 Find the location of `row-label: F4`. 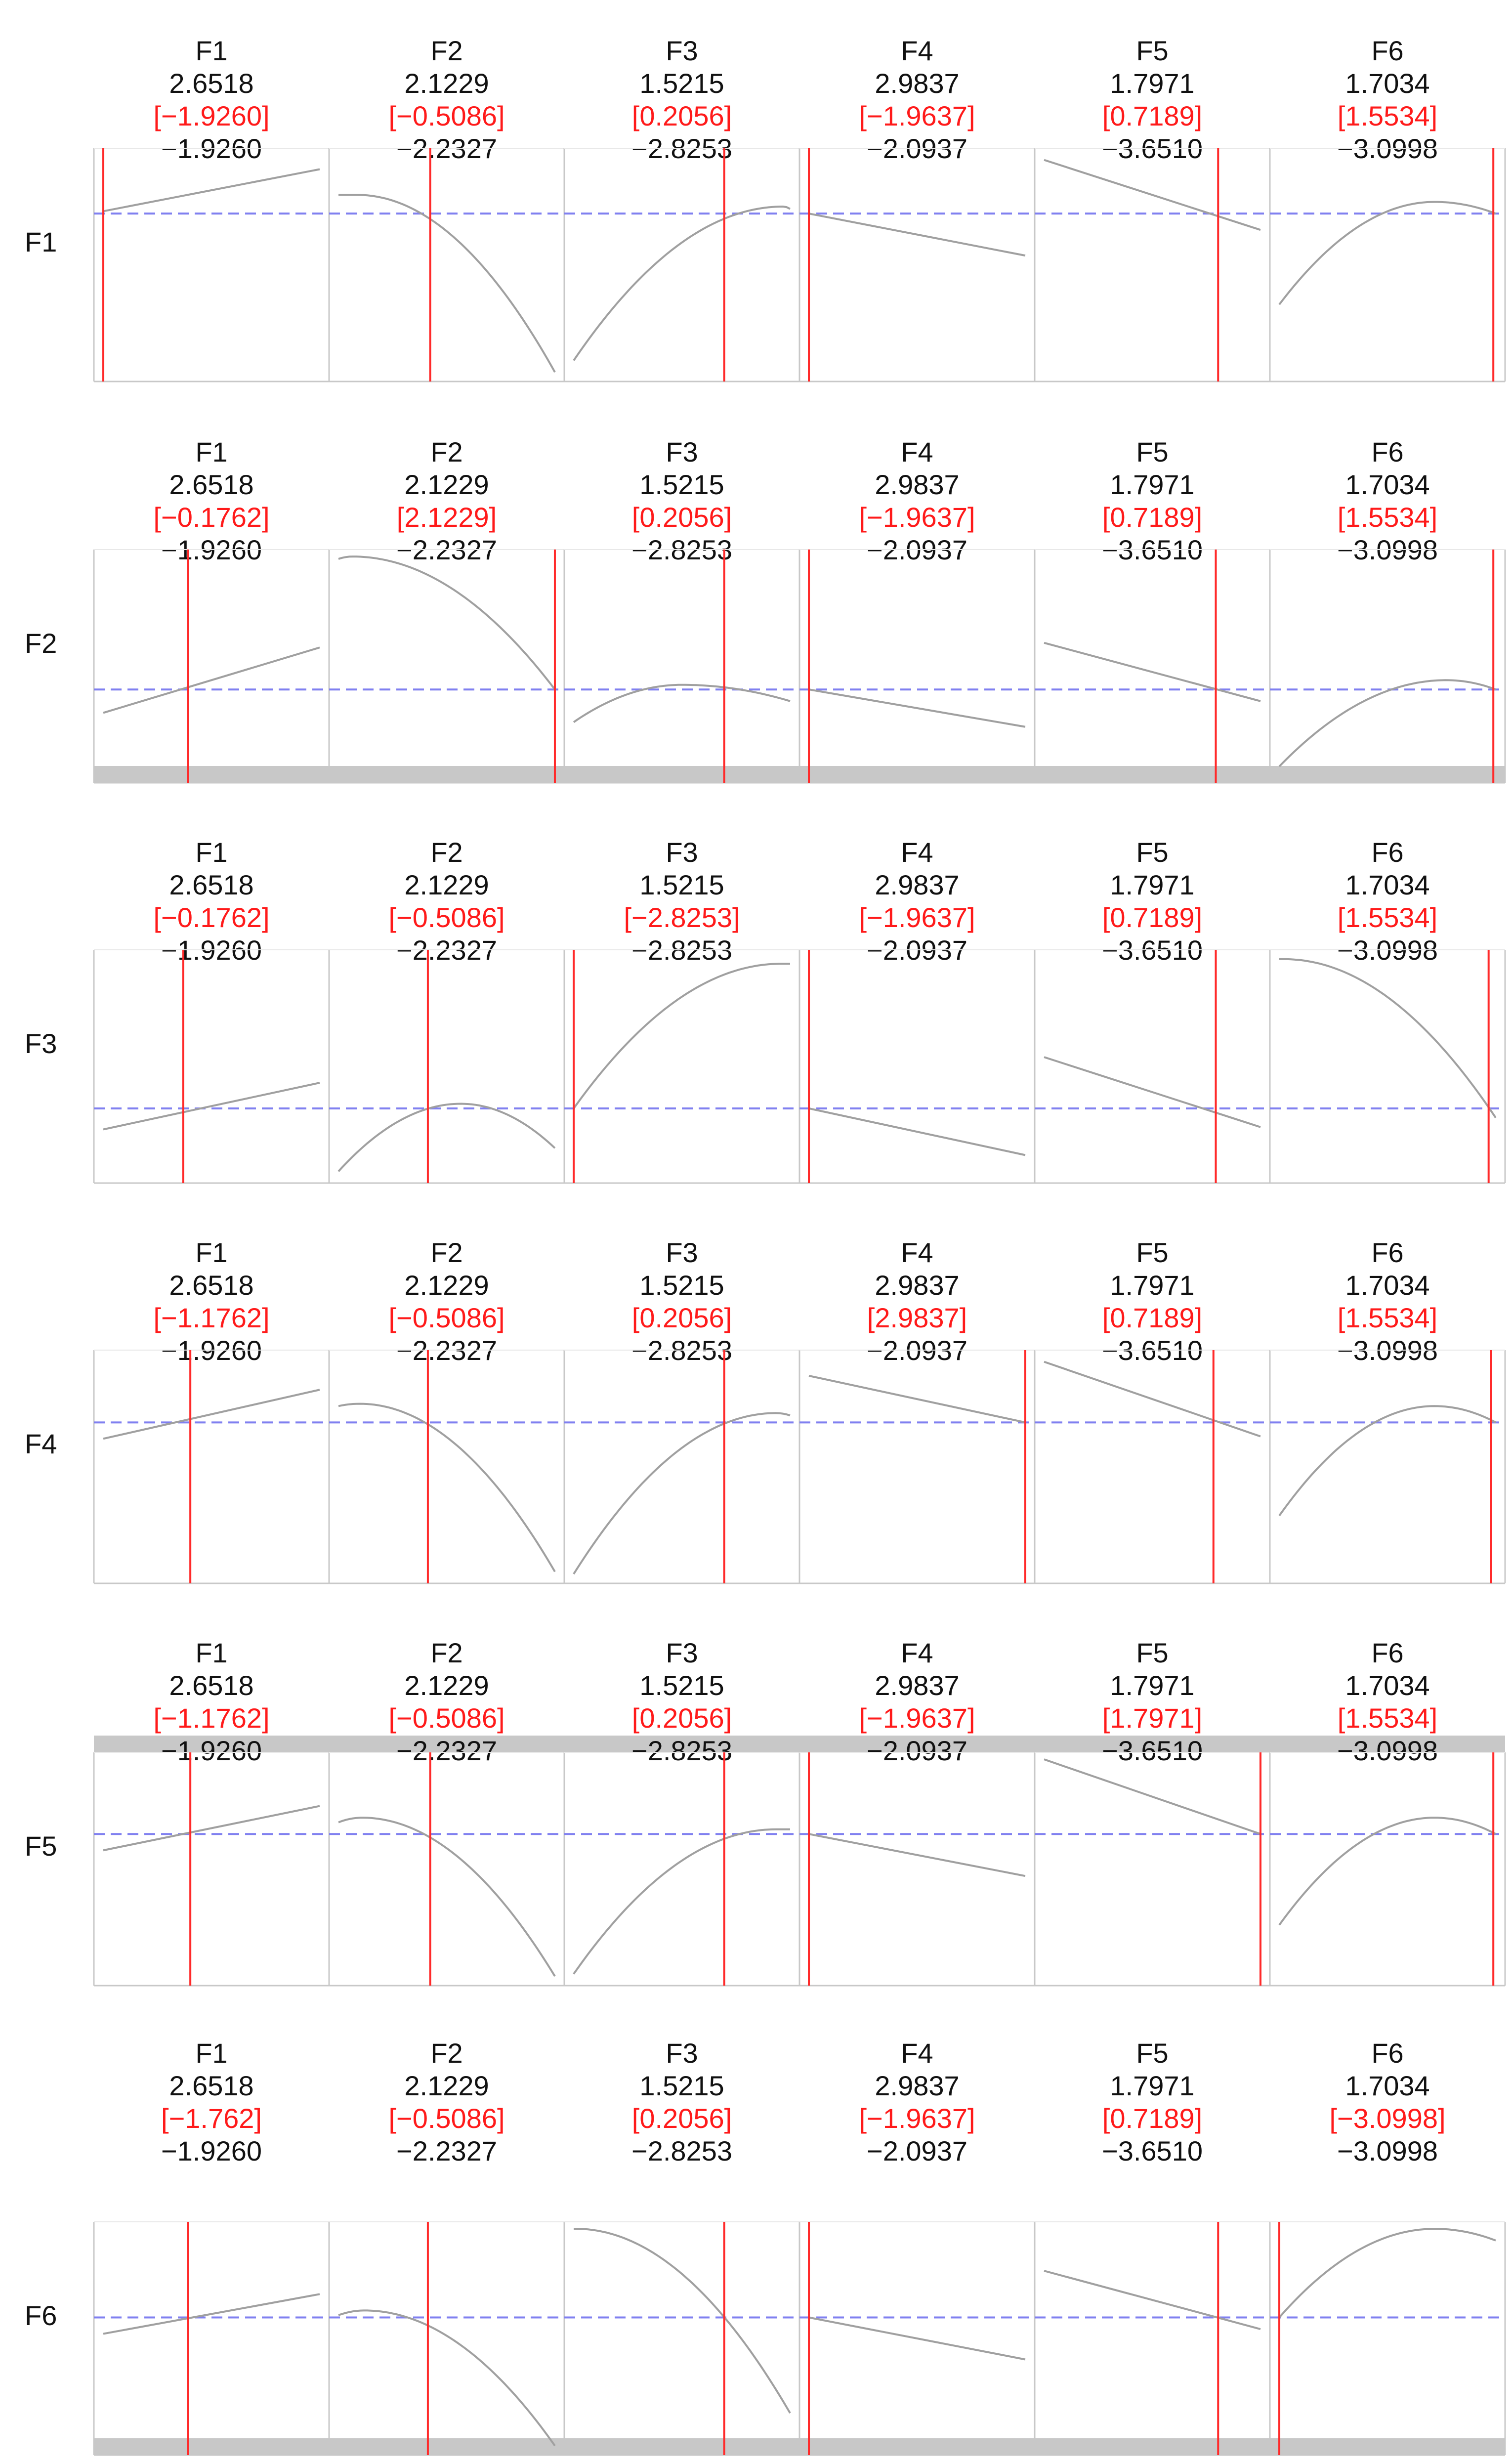

row-label: F4 is located at coordinates (41, 1443).